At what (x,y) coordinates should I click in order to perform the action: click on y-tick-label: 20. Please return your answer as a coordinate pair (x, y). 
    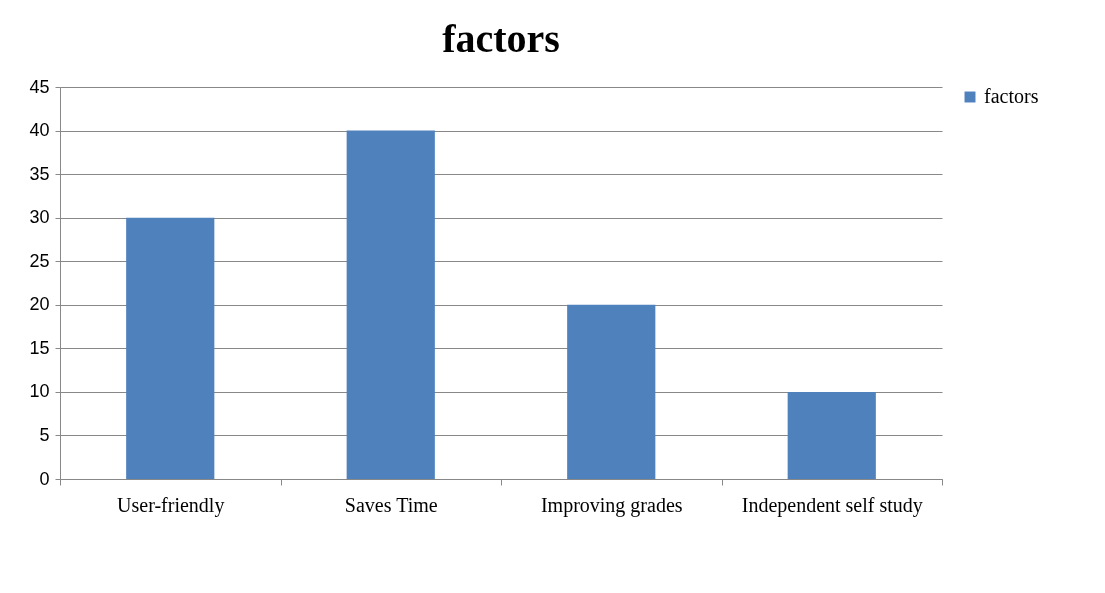
    Looking at the image, I should click on (39, 304).